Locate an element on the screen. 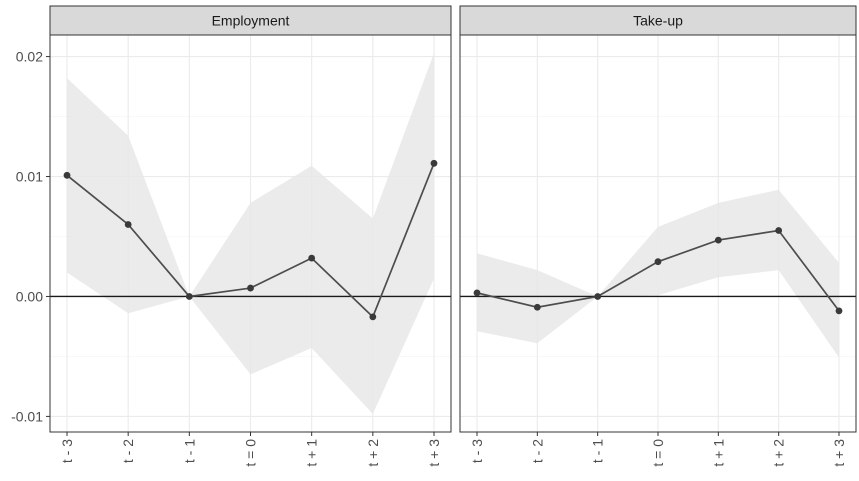  facet-title: Take-up is located at coordinates (658, 21).